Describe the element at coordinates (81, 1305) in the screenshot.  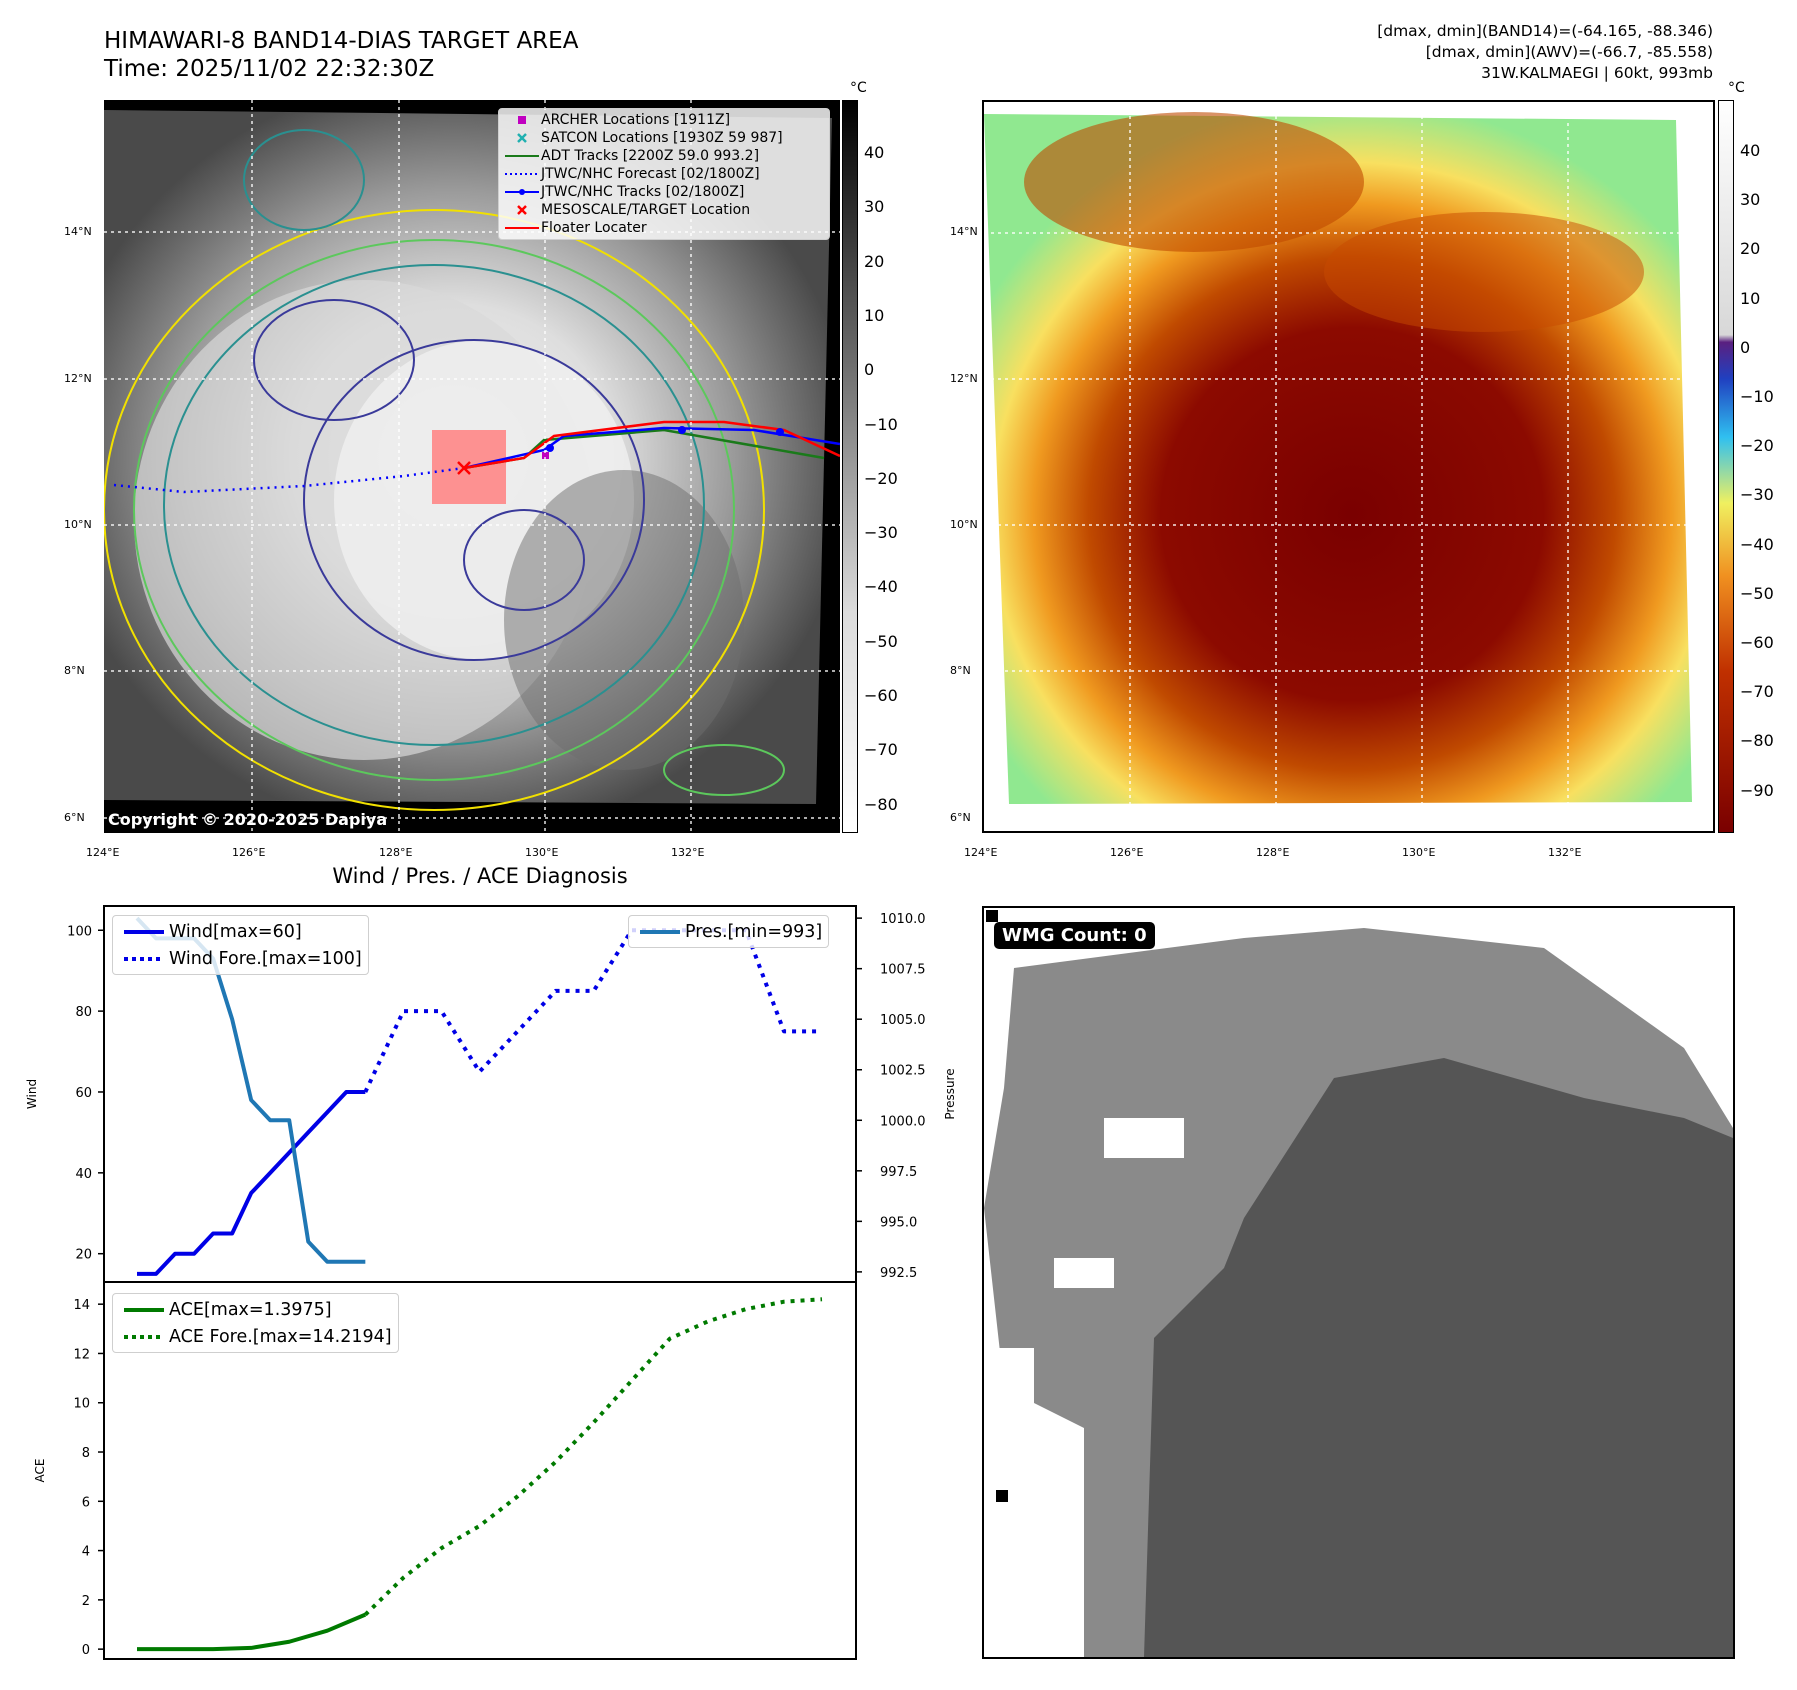
I see `ace-ytick-label: 14` at that location.